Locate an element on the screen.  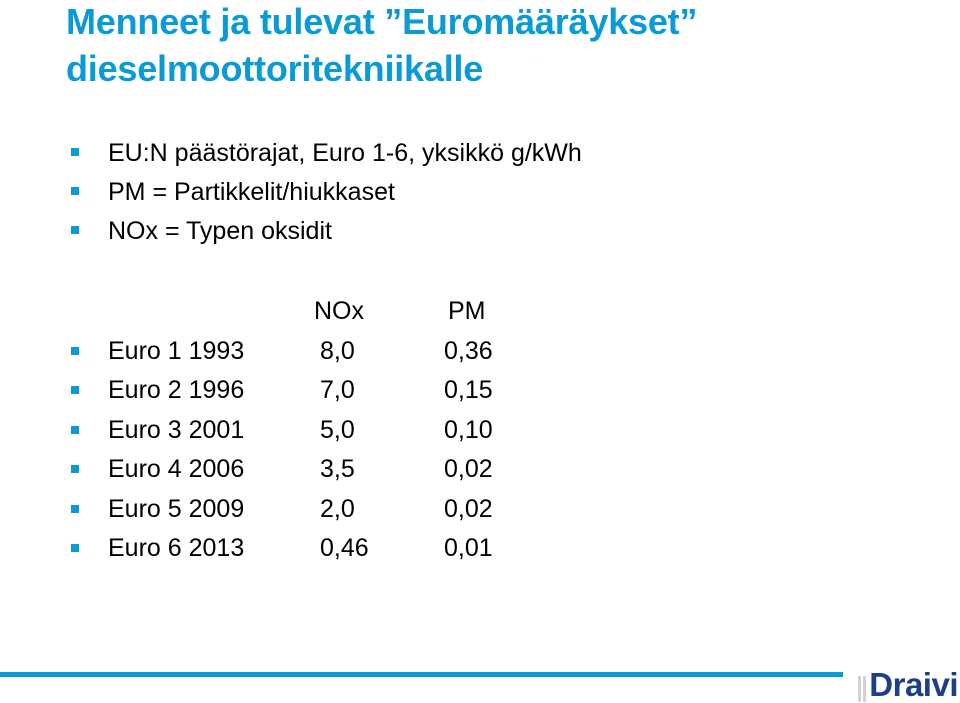
column-header-pm: PM is located at coordinates (467, 311).